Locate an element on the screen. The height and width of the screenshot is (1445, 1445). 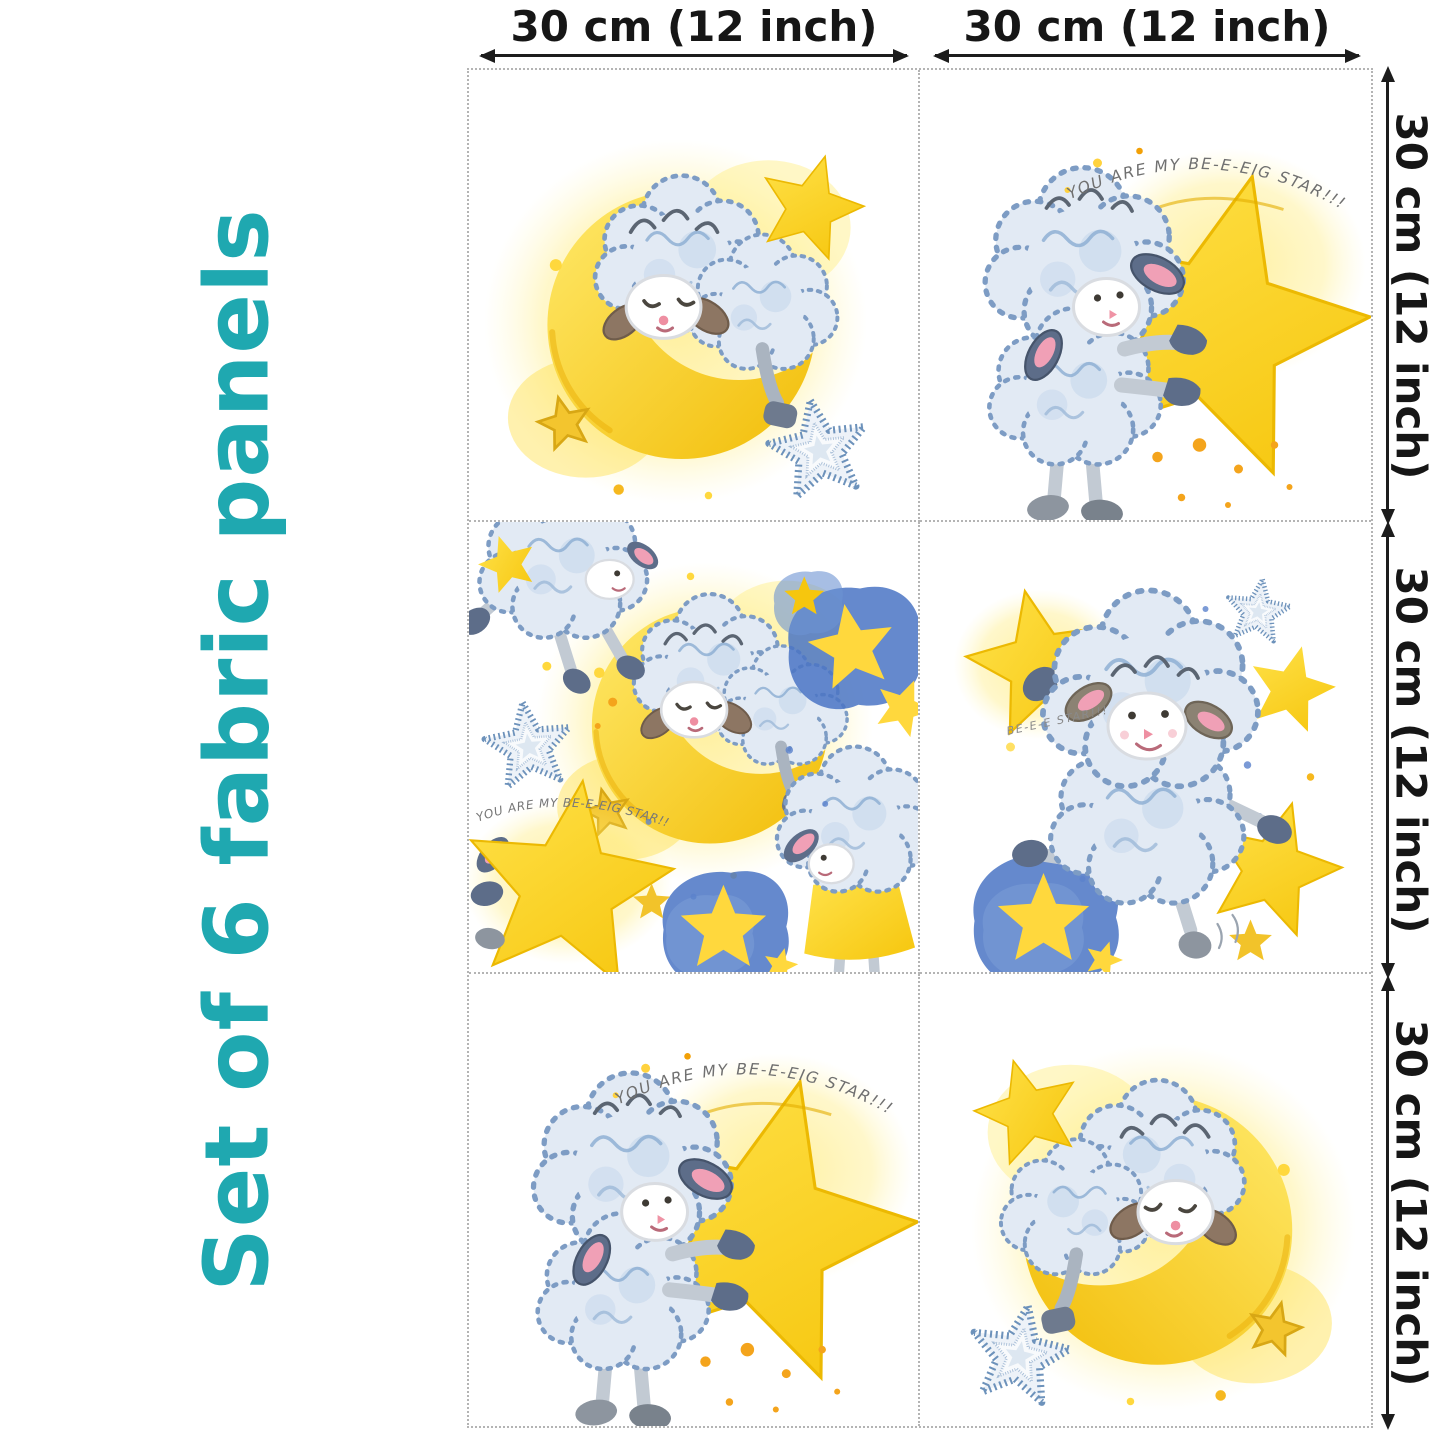
dimension-right-3: 30 cm (12 inch) is located at coordinates (1411, 1202).